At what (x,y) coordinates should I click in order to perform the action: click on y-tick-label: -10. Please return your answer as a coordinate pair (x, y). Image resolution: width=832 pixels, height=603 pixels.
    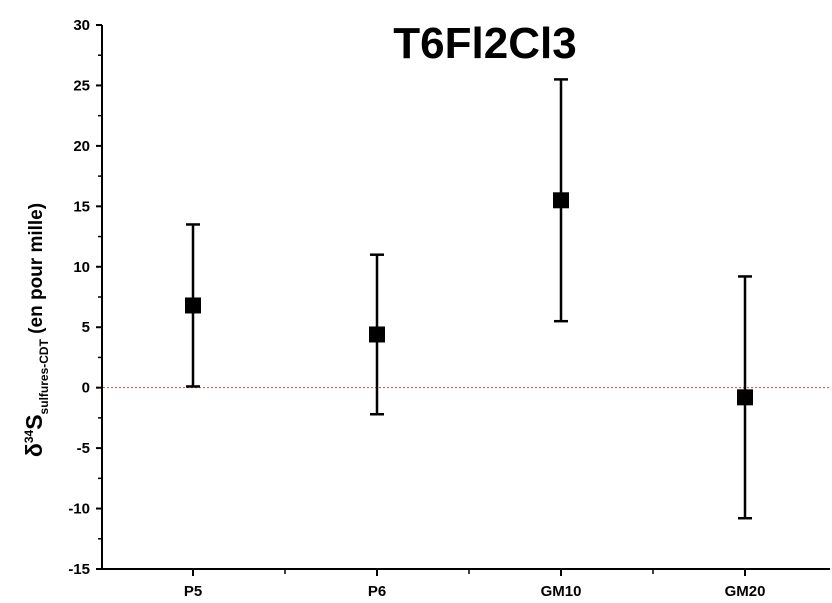
    Looking at the image, I should click on (79, 509).